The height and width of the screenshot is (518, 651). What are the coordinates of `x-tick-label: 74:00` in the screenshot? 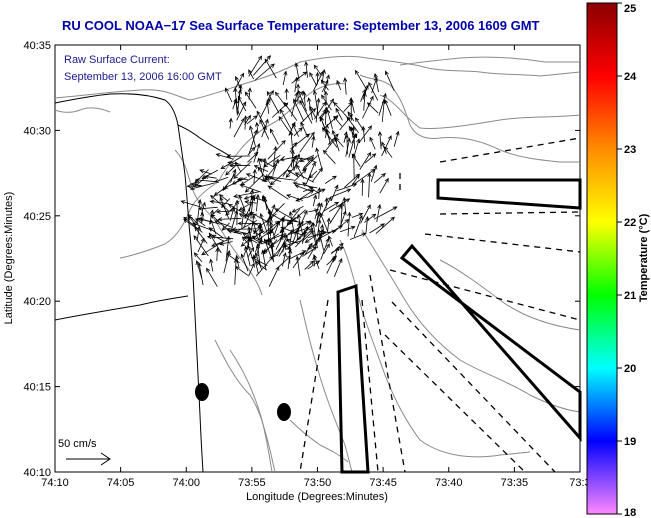 It's located at (186, 483).